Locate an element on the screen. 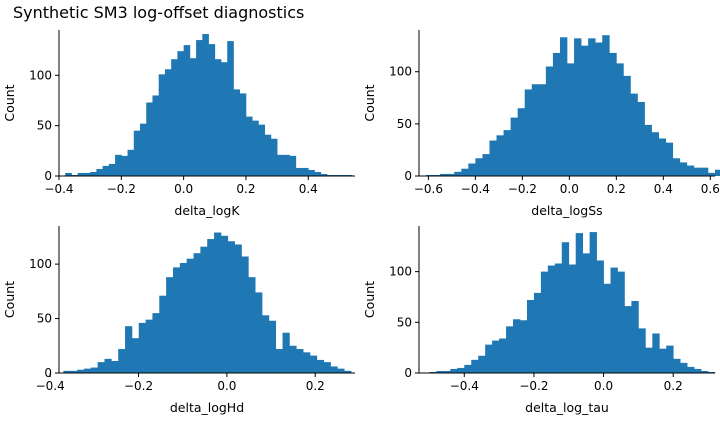  y-tick-label: 0 is located at coordinates (408, 176).